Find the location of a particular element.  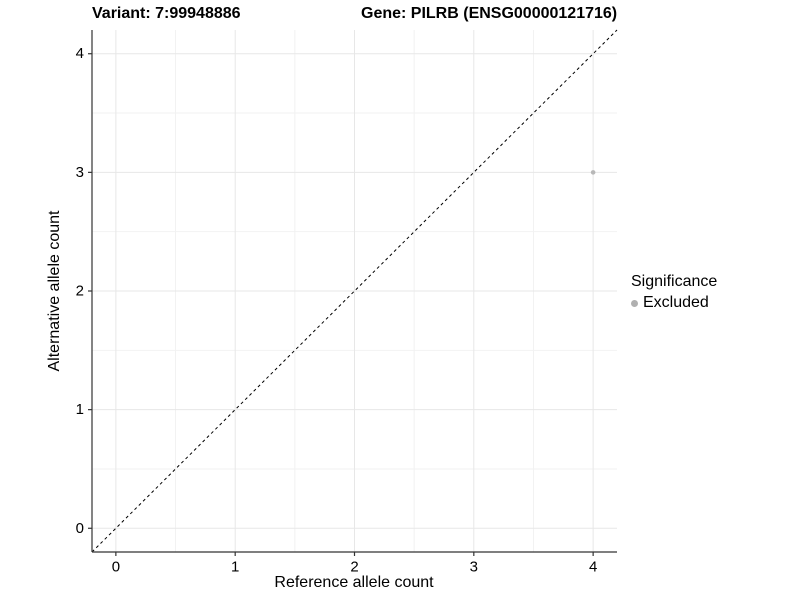

x-tick-label: 0 is located at coordinates (116, 566).